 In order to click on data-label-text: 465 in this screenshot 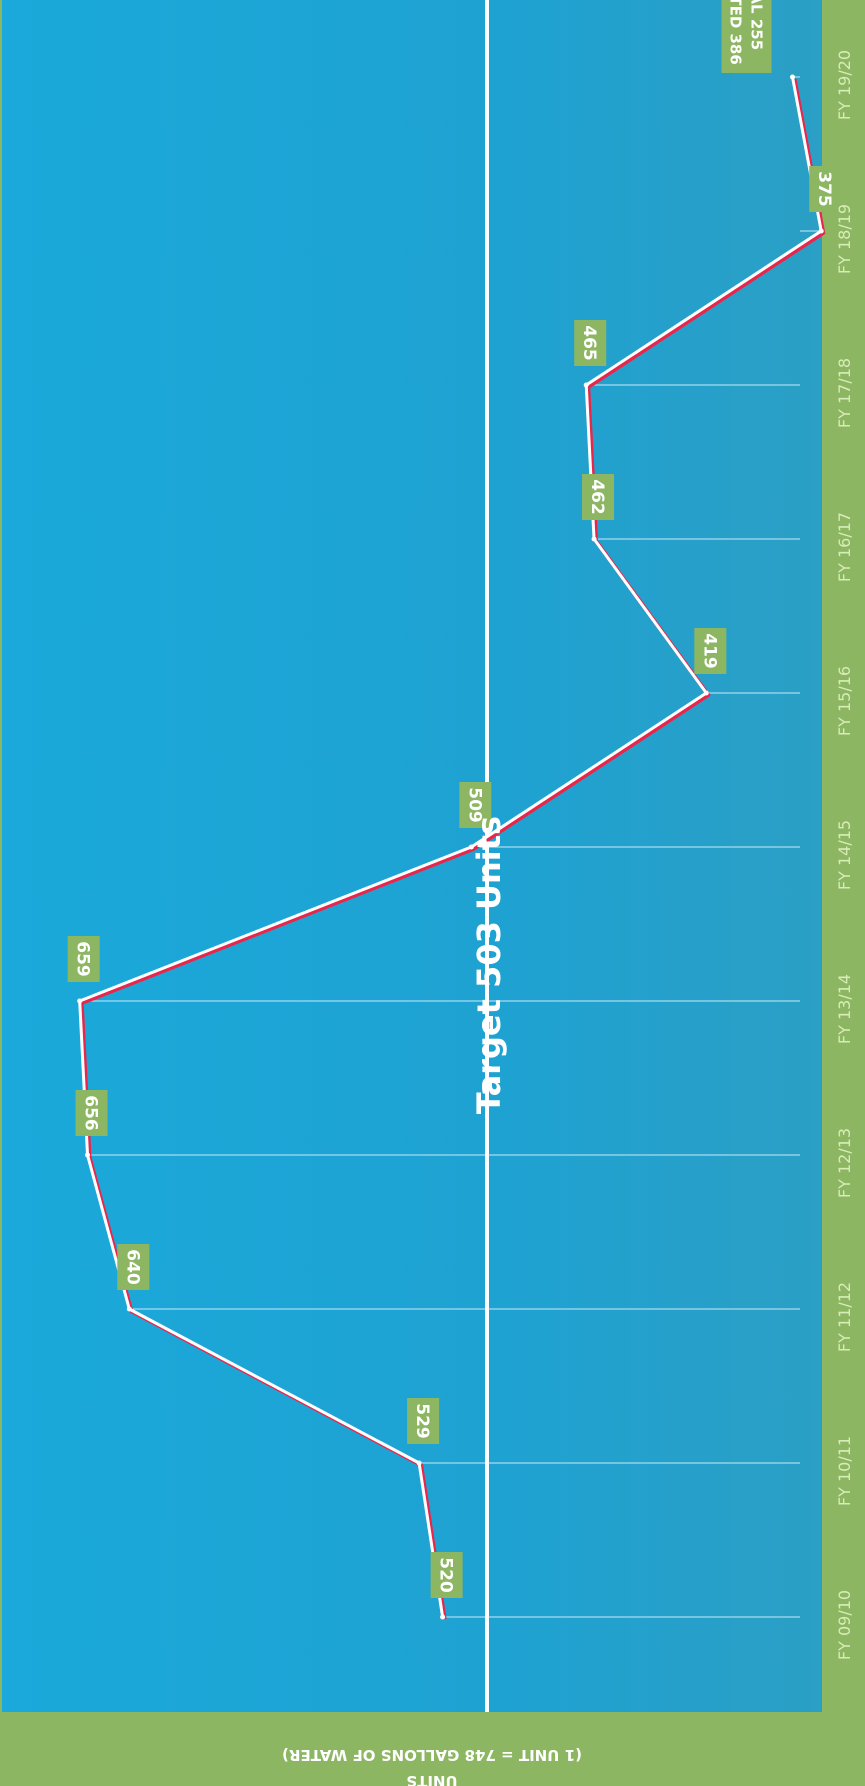, I will do `click(589, 343)`.